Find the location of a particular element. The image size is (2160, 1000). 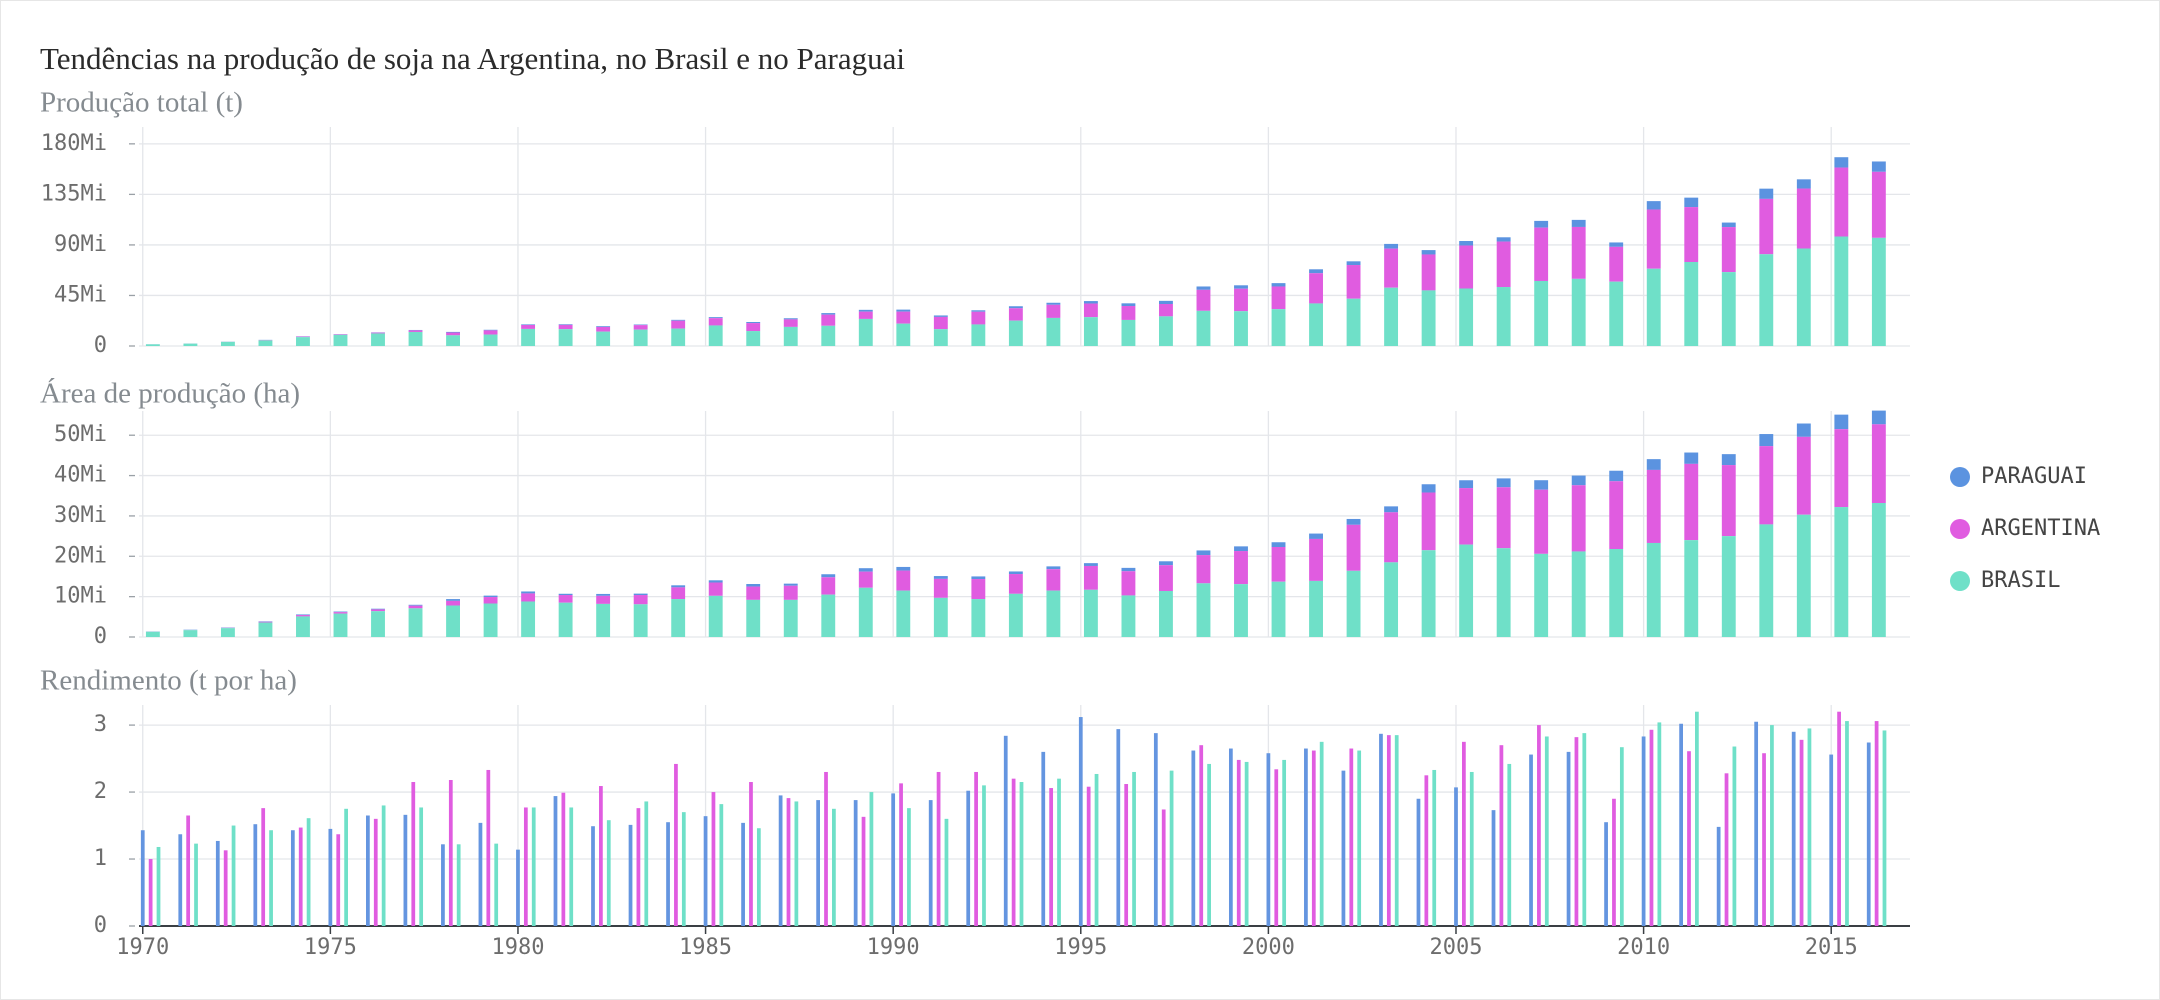

series: ARGENTINA is located at coordinates (1015, 256).